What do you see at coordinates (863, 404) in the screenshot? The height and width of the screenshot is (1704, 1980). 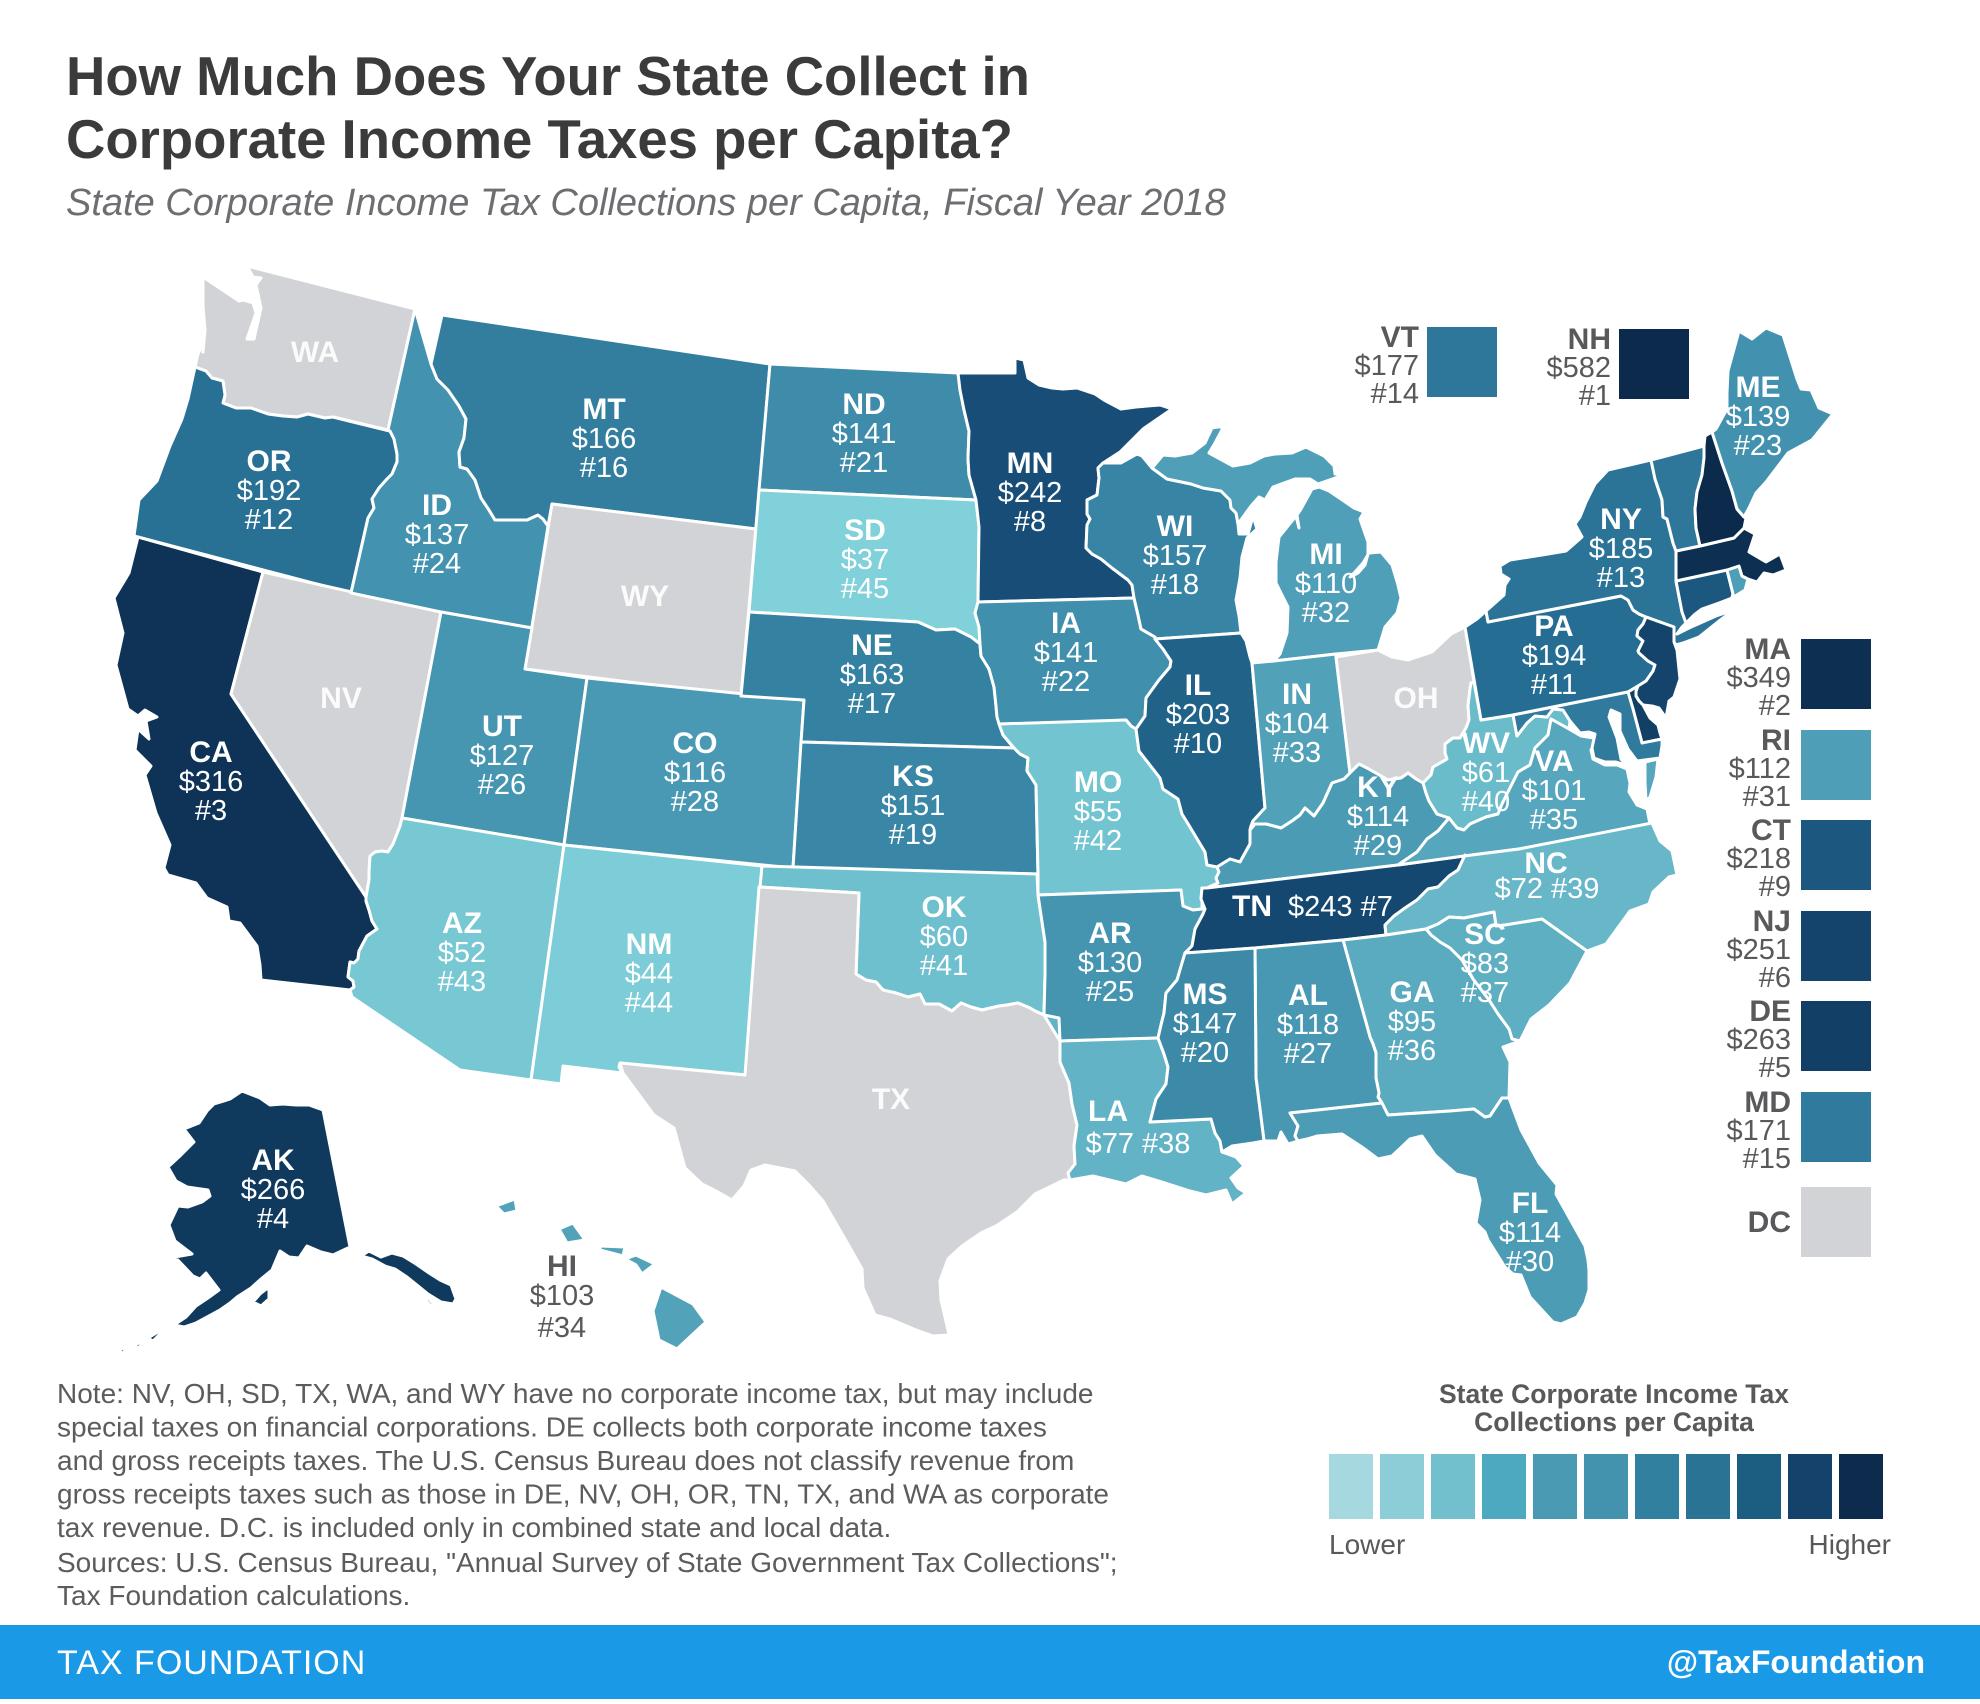 I see `svg-text: ND` at bounding box center [863, 404].